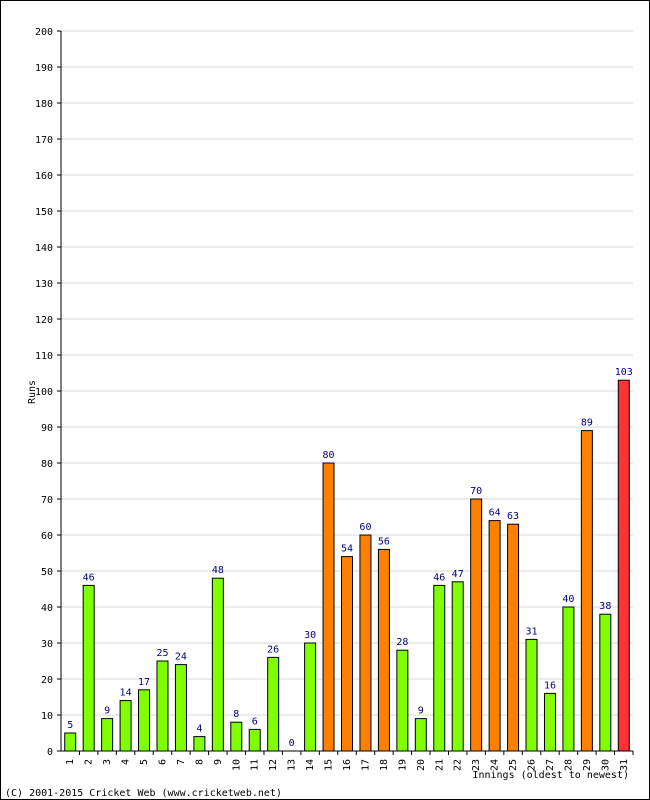  I want to click on x-tick-label: 31, so click(624, 765).